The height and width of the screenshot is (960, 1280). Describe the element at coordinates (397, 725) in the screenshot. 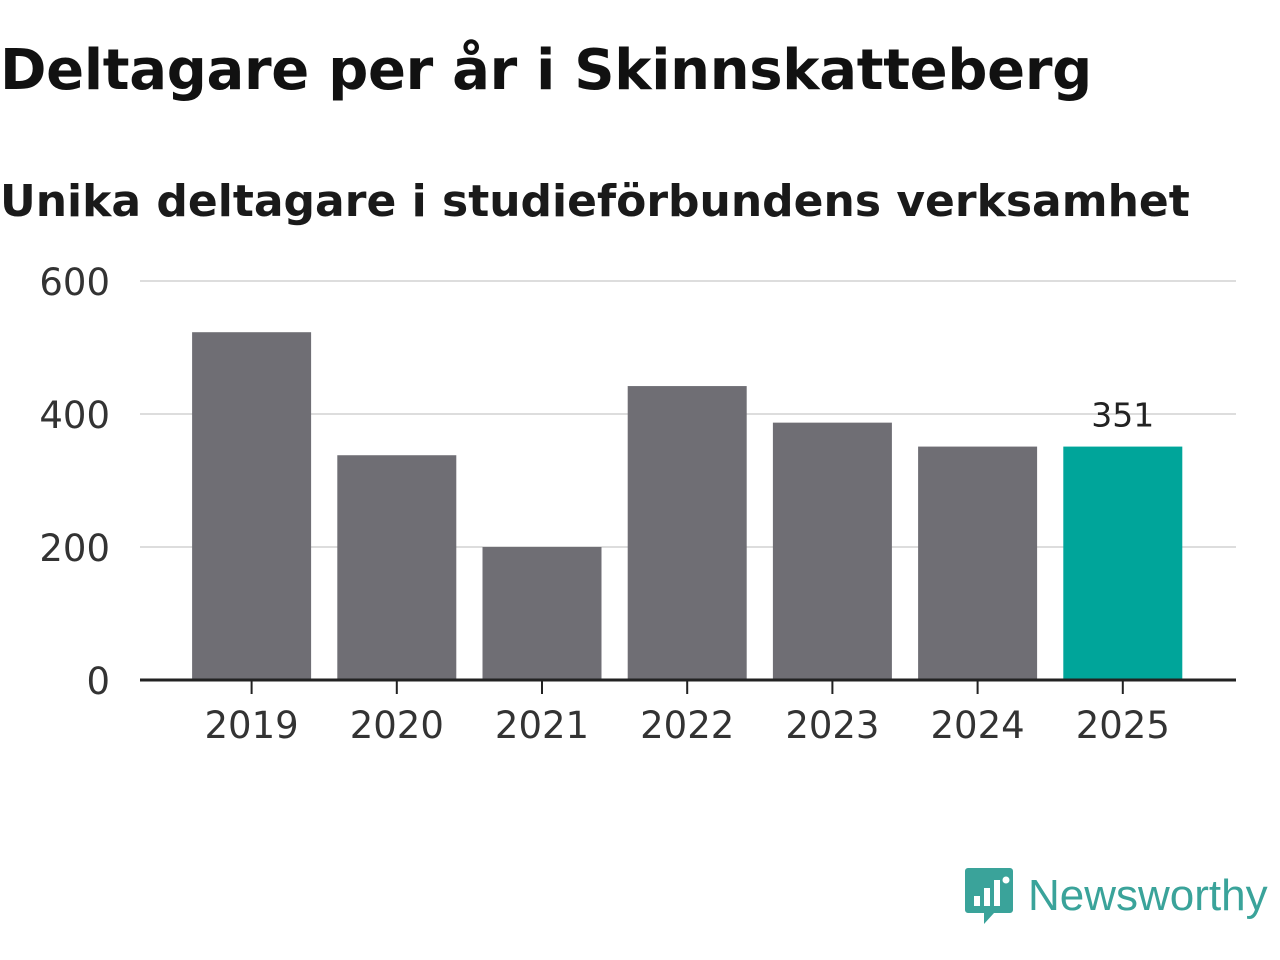

I see `x-tick-label-2020: 2020` at that location.